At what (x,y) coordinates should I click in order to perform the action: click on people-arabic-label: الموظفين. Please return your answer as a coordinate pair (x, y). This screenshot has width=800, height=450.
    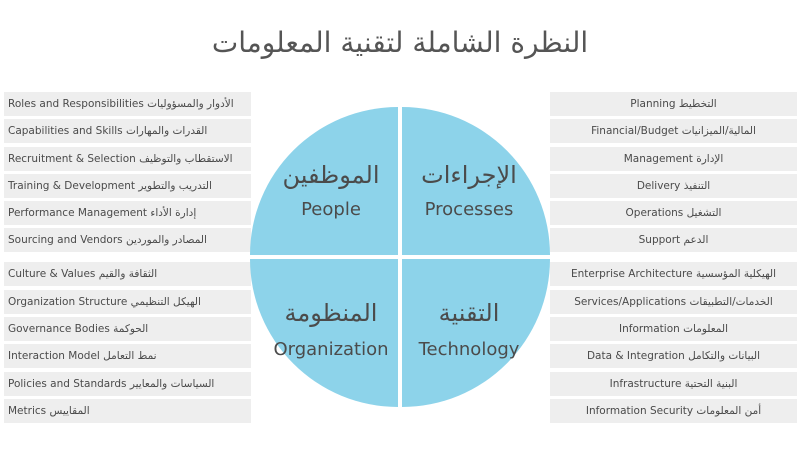
    Looking at the image, I should click on (331, 175).